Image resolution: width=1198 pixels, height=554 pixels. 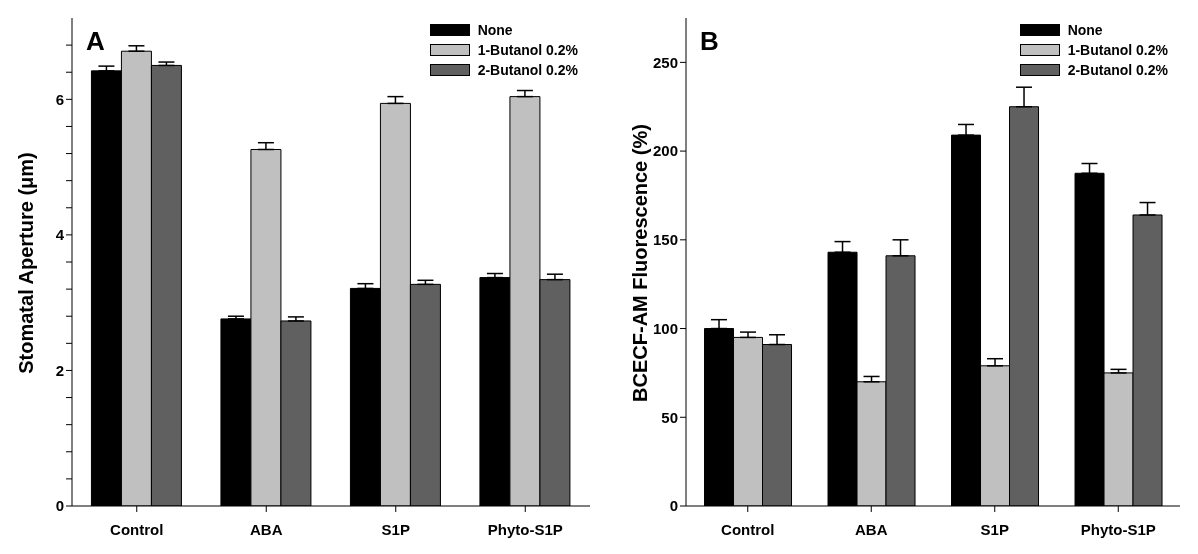 I want to click on y-tick-label: 200, so click(x=665, y=151).